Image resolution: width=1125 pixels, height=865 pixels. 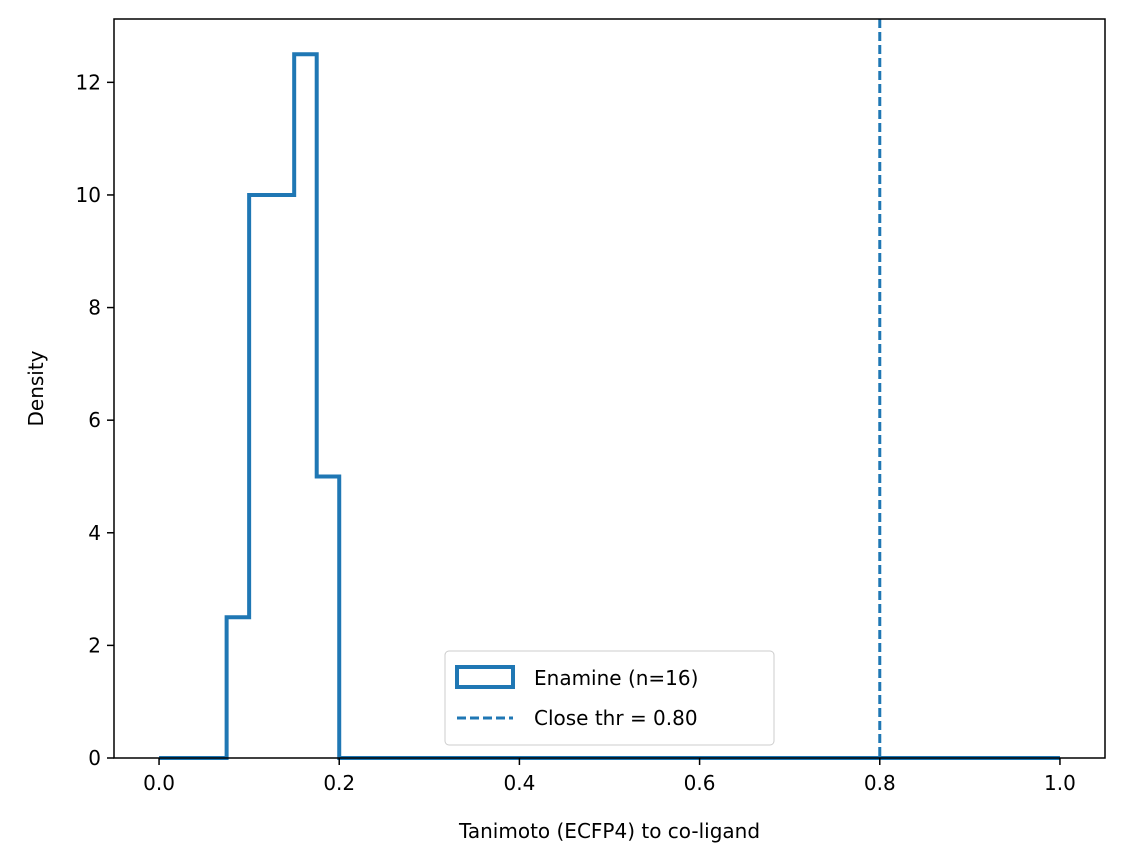 I want to click on y-tick-label: 8, so click(x=94, y=308).